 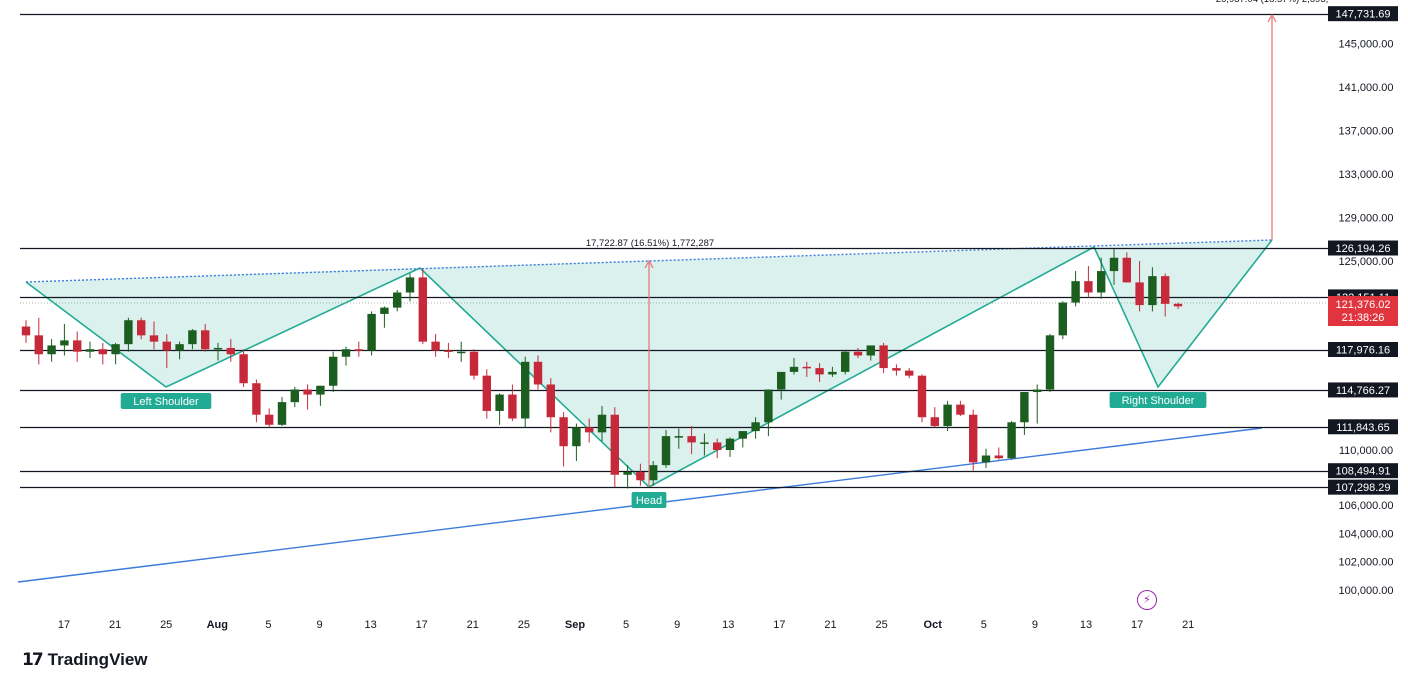 What do you see at coordinates (1272, 2) in the screenshot?
I see `measure-label-top: 26,937.04 (18.57%) 2,693,` at bounding box center [1272, 2].